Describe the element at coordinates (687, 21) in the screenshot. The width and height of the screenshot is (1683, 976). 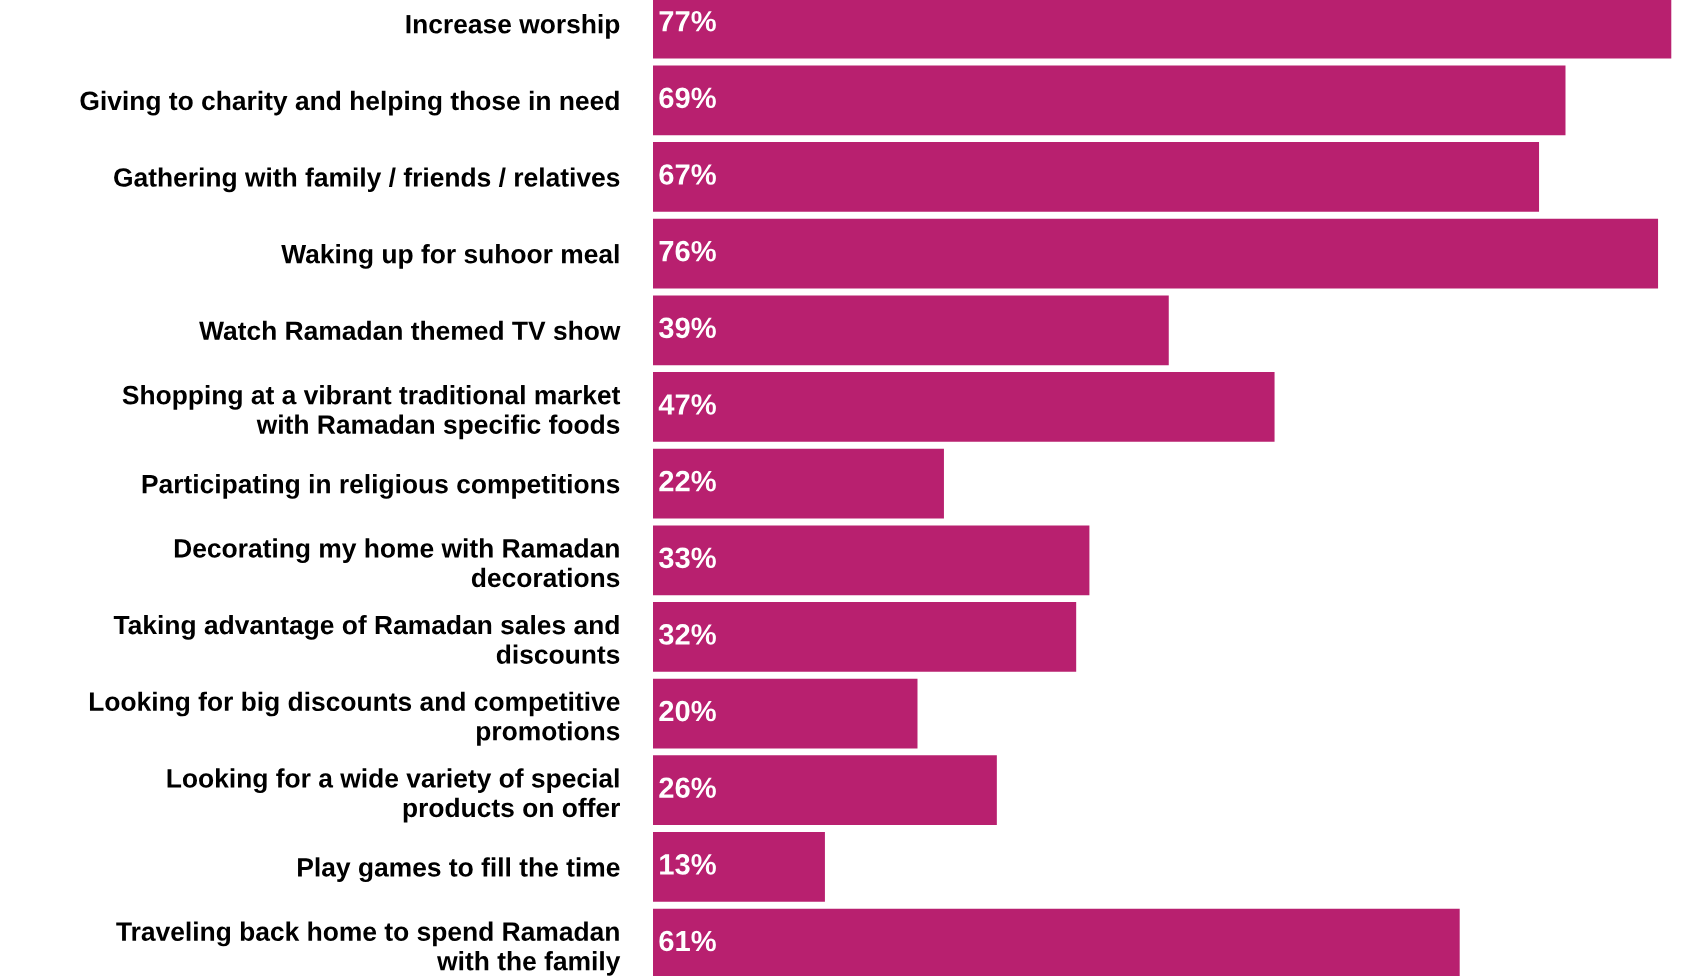
I see `data-label: 77%` at that location.